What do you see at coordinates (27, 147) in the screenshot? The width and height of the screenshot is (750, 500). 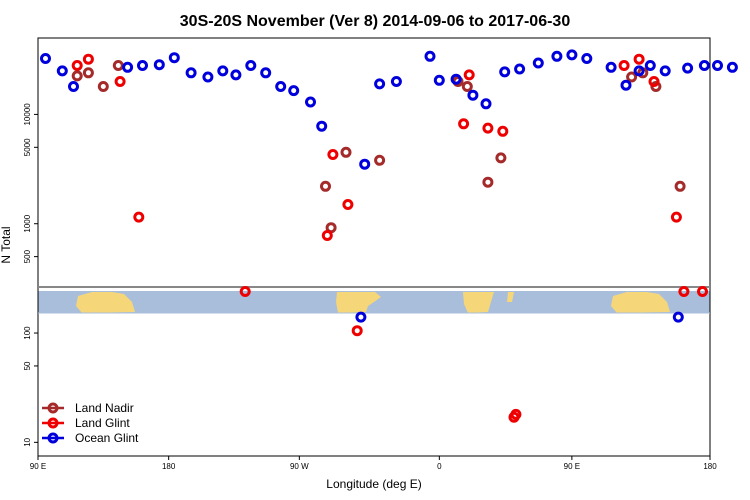 I see `y-tick-label: 5000` at bounding box center [27, 147].